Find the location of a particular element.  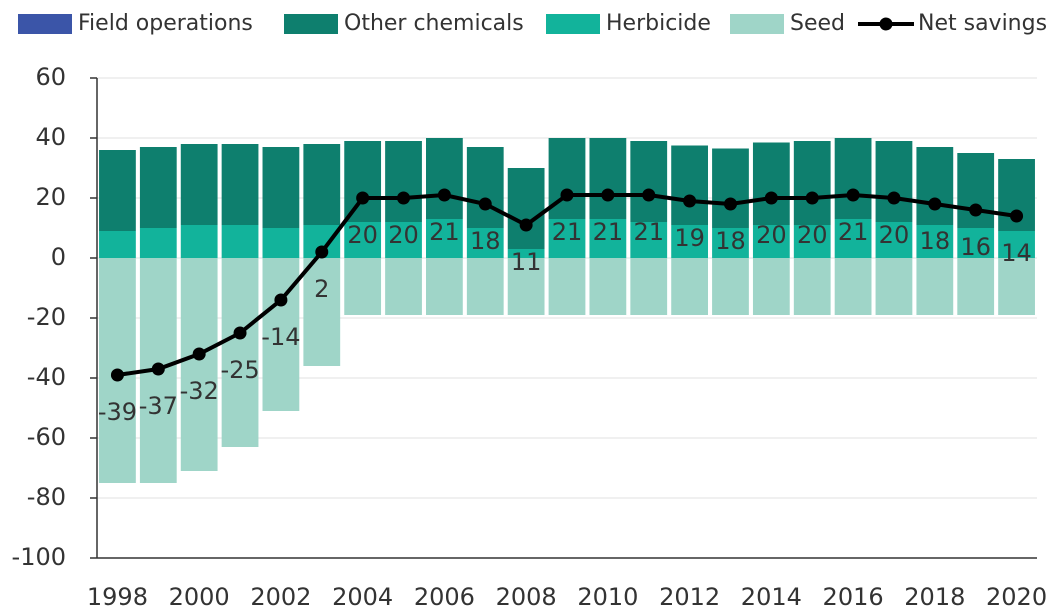

x-tick-label: 2002 is located at coordinates (280, 596).